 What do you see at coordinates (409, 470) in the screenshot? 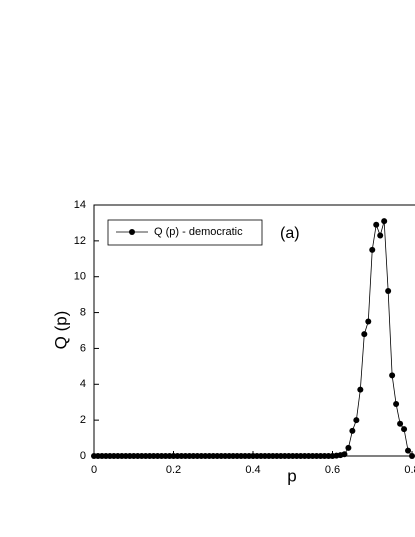
I see `x-tick-label: 0.8` at bounding box center [409, 470].